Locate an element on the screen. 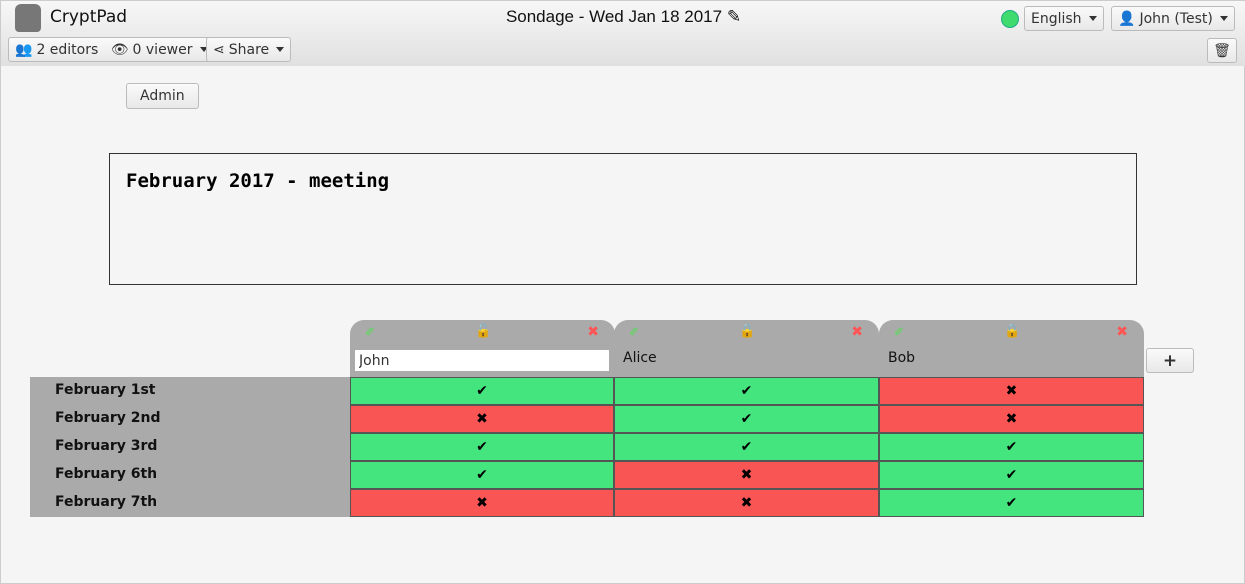 The height and width of the screenshot is (584, 1245). row-label: February 2nd is located at coordinates (190, 419).